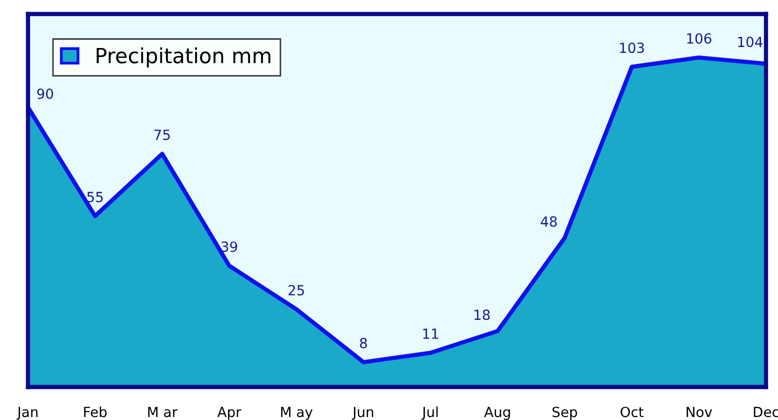 The image size is (778, 420). I want to click on data-label: 55, so click(95, 197).